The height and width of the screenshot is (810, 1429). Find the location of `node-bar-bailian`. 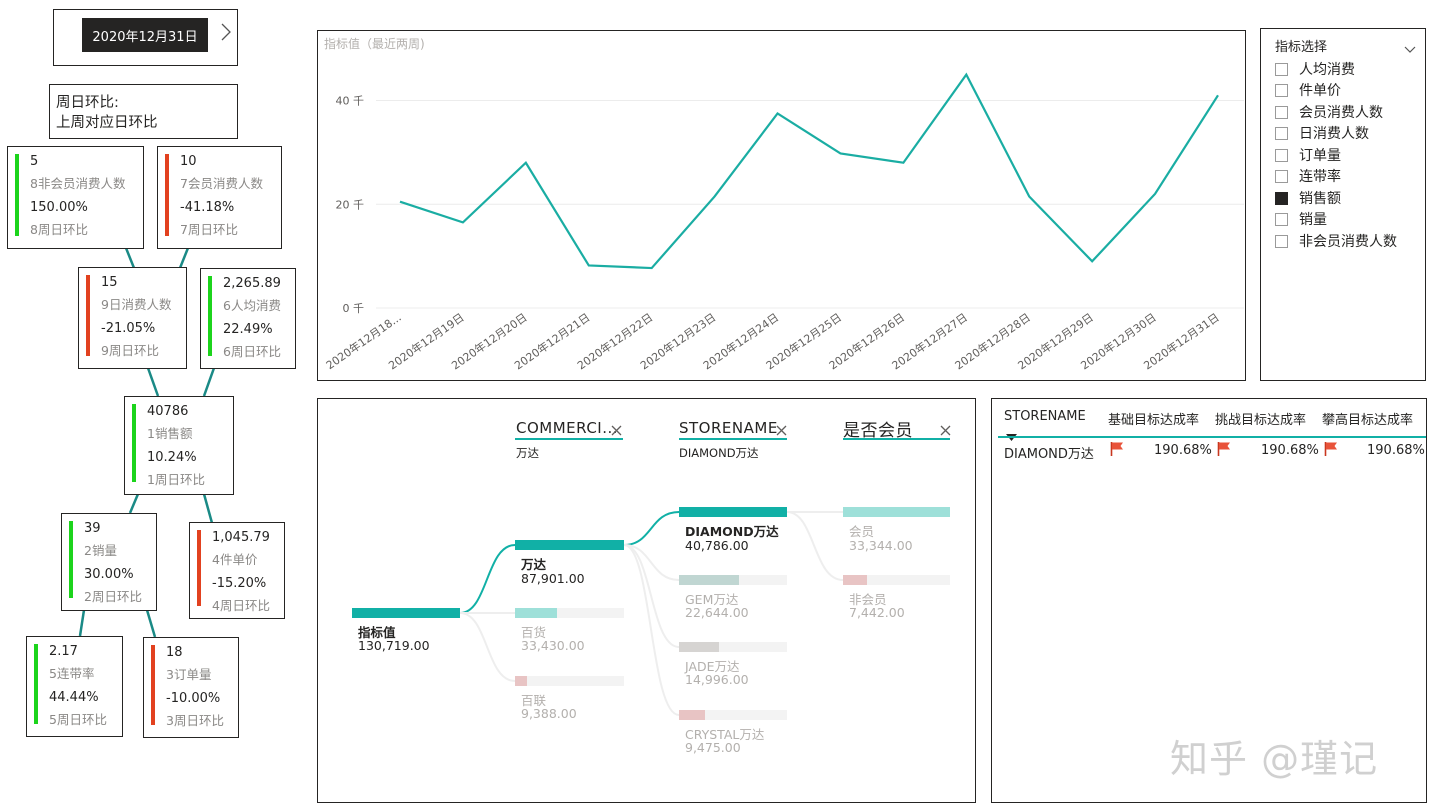

node-bar-bailian is located at coordinates (521, 681).